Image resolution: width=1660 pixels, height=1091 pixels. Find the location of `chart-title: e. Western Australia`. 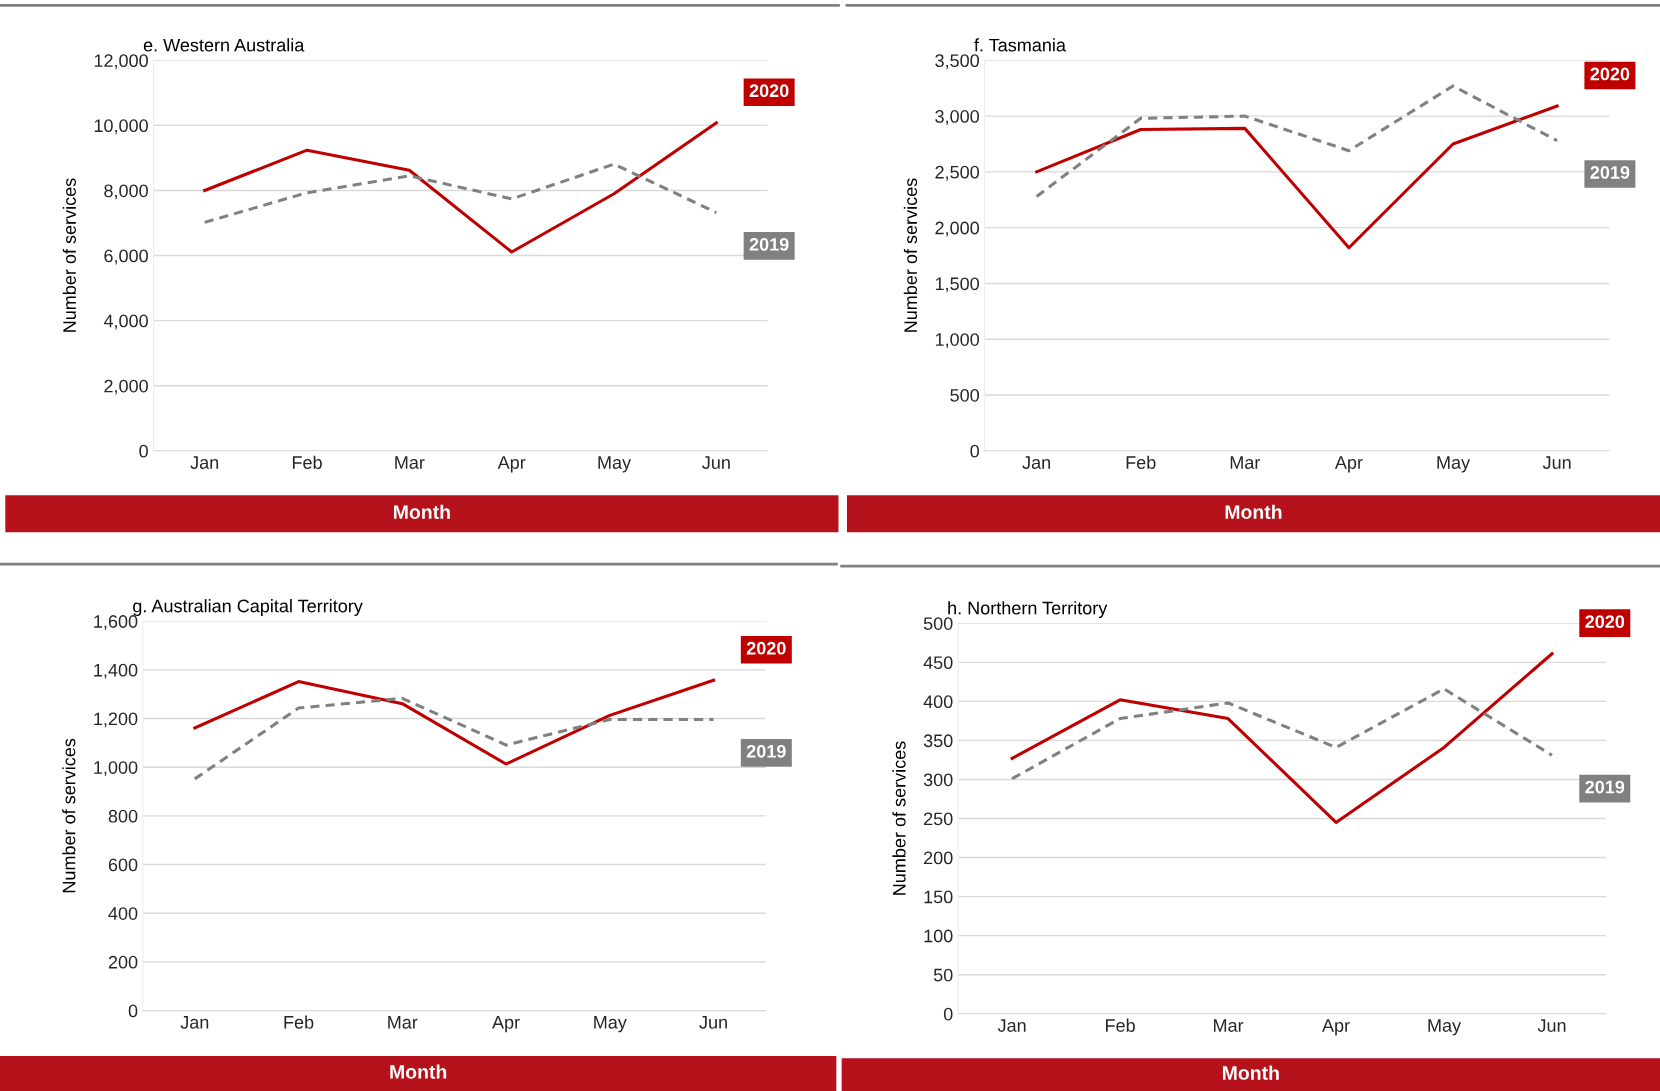

chart-title: e. Western Australia is located at coordinates (224, 45).